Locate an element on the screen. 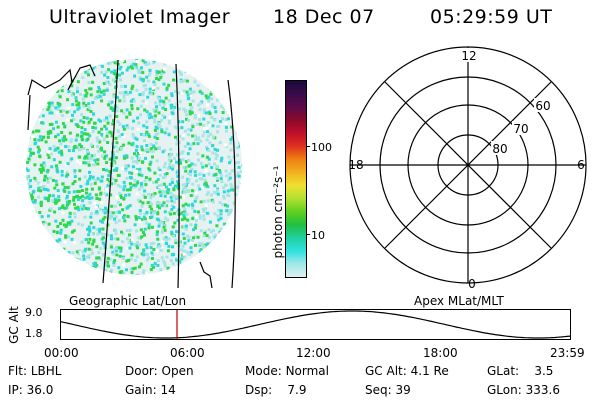 The height and width of the screenshot is (400, 600). instrument-title: Ultraviolet Imager is located at coordinates (140, 17).